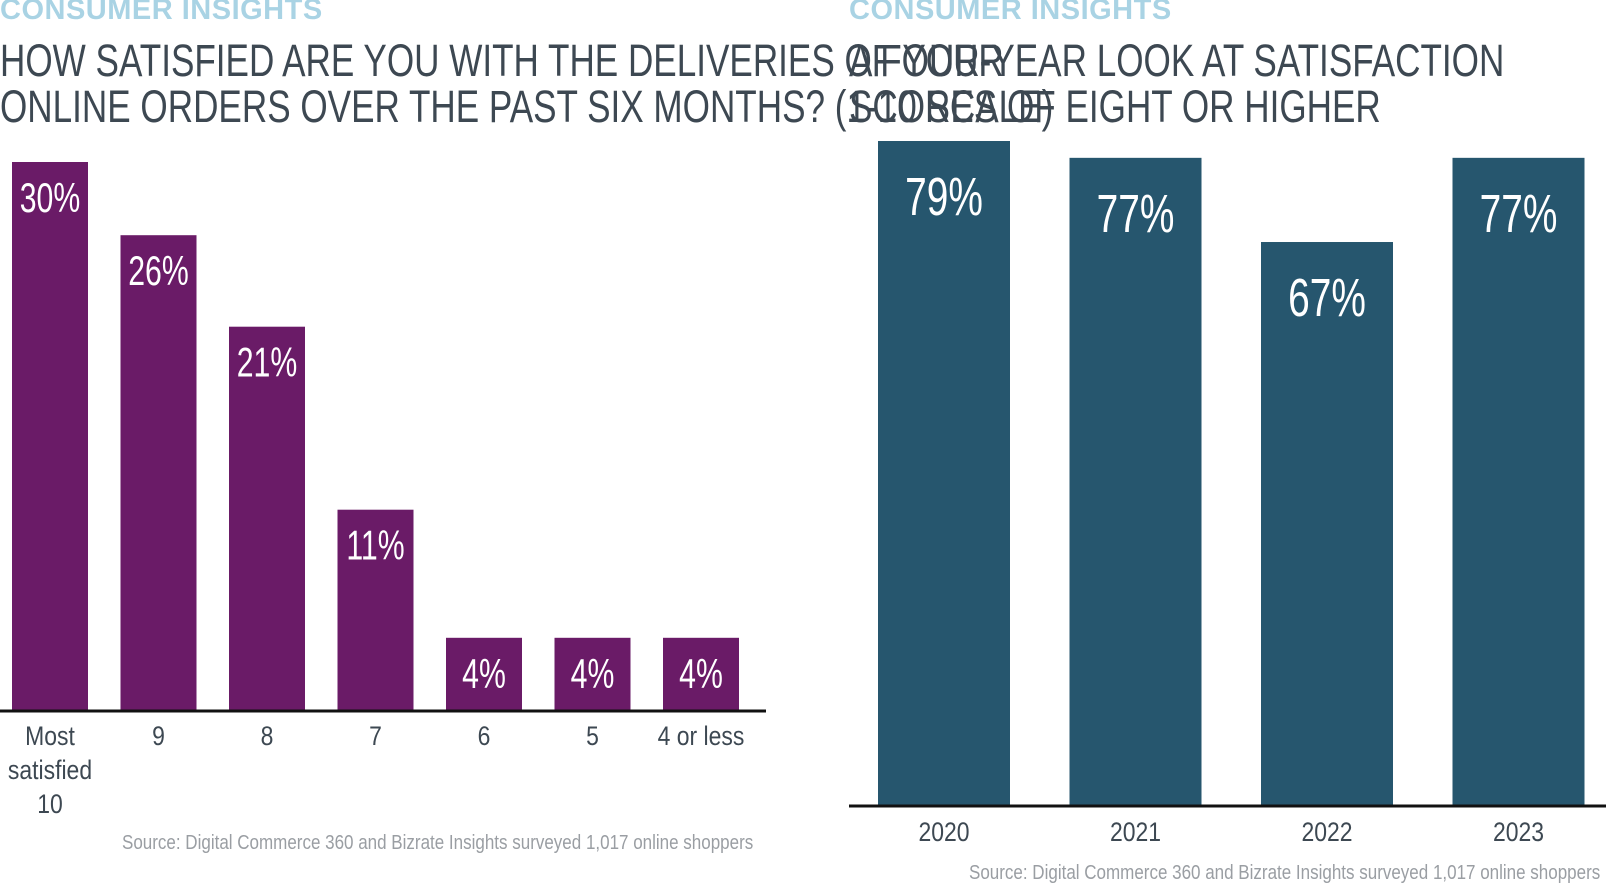 This screenshot has height=888, width=1606. What do you see at coordinates (701, 736) in the screenshot?
I see `left-tick-label-6: 4 or less` at bounding box center [701, 736].